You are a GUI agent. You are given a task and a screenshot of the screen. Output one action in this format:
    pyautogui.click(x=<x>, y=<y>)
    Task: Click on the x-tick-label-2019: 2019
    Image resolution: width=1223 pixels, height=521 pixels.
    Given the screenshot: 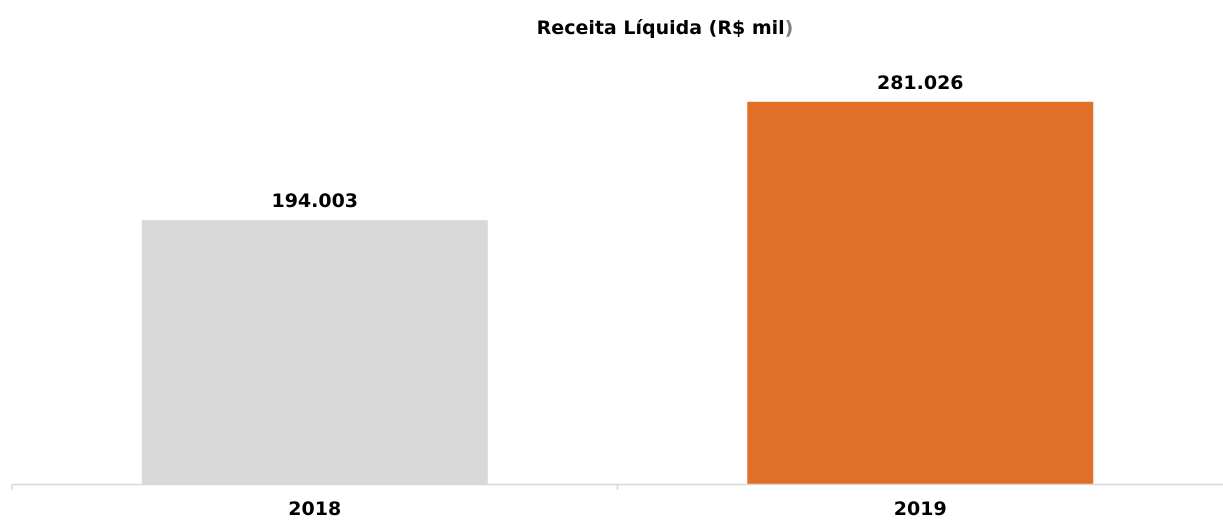 What is the action you would take?
    pyautogui.click(x=920, y=509)
    